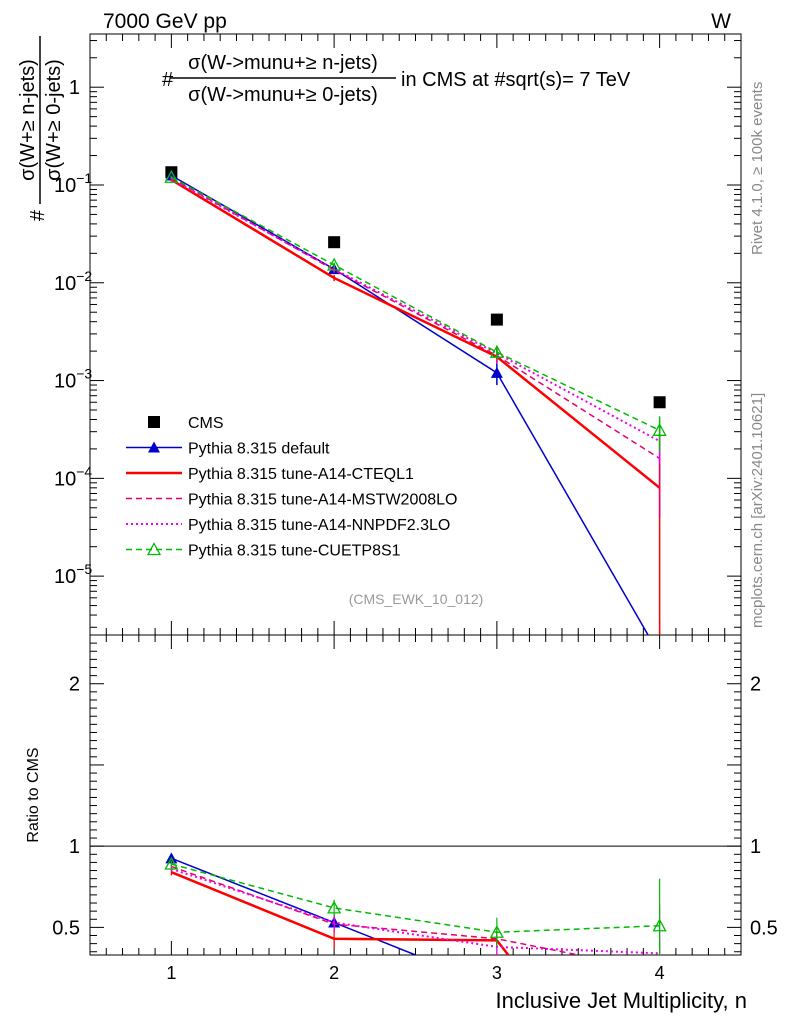 Image resolution: width=786 pixels, height=1024 pixels. What do you see at coordinates (319, 525) in the screenshot?
I see `legend-label: Pythia 8.315 tune-A14-NNPDF2.3LO` at bounding box center [319, 525].